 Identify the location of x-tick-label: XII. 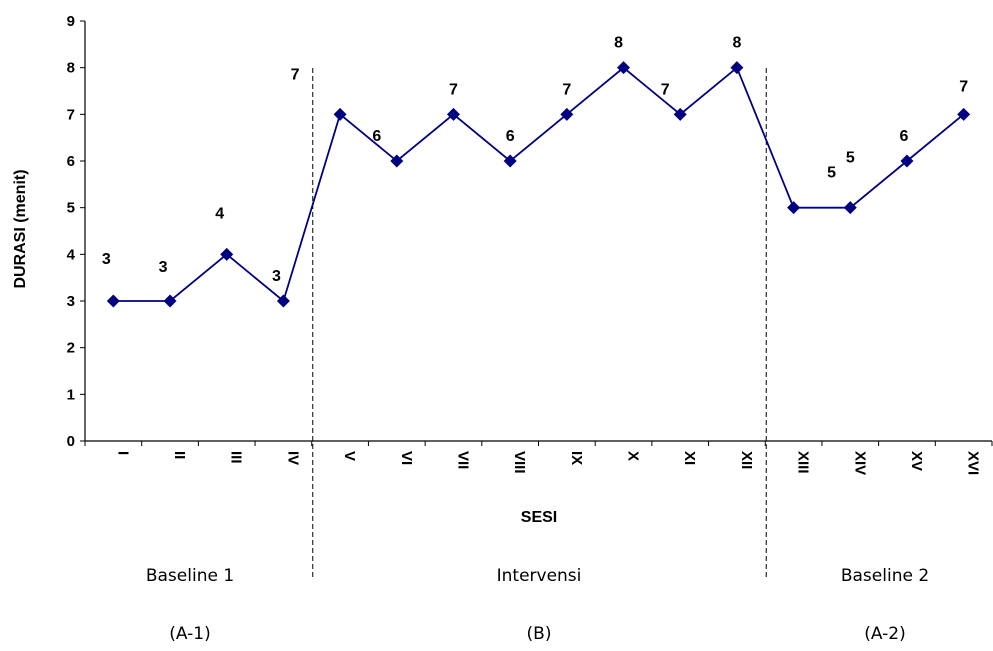
(746, 460).